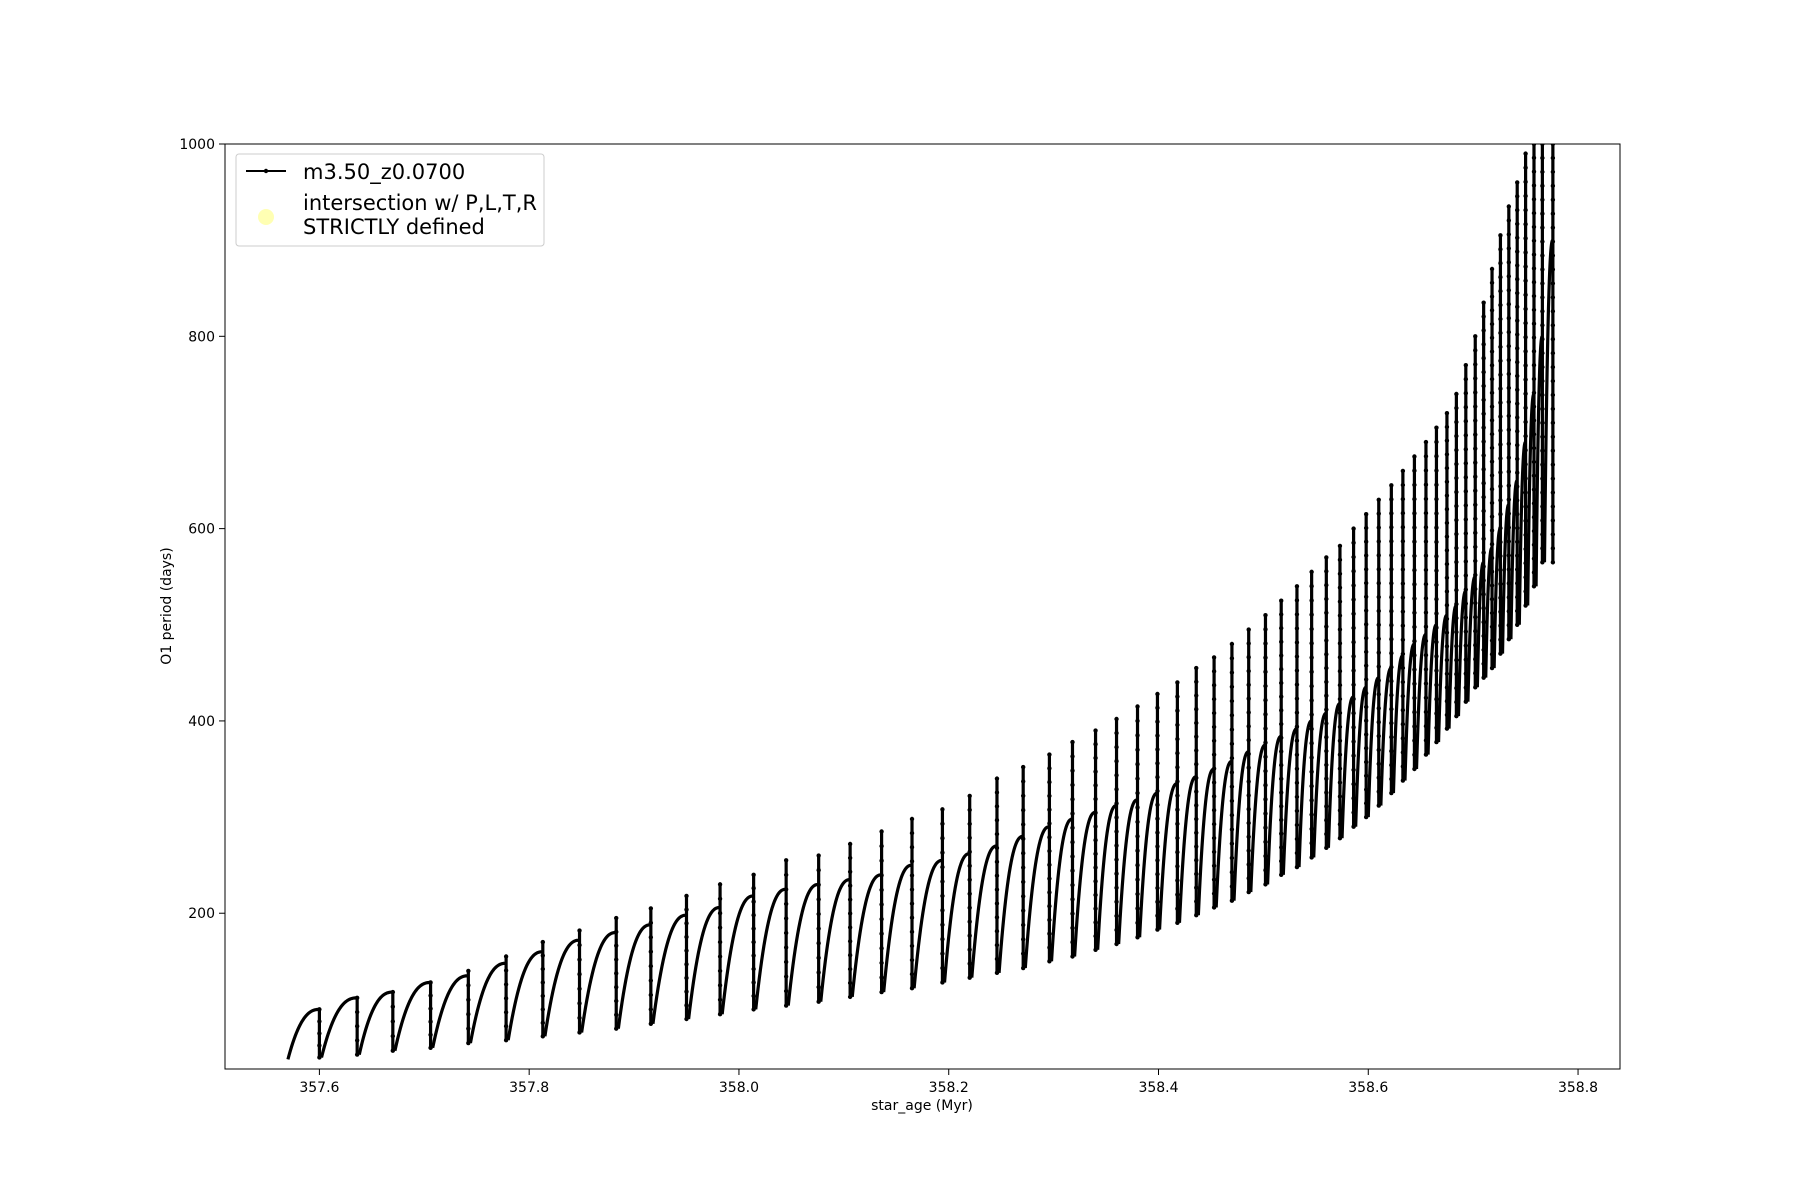  I want to click on y-axis-label: O1 period (days), so click(167, 605).